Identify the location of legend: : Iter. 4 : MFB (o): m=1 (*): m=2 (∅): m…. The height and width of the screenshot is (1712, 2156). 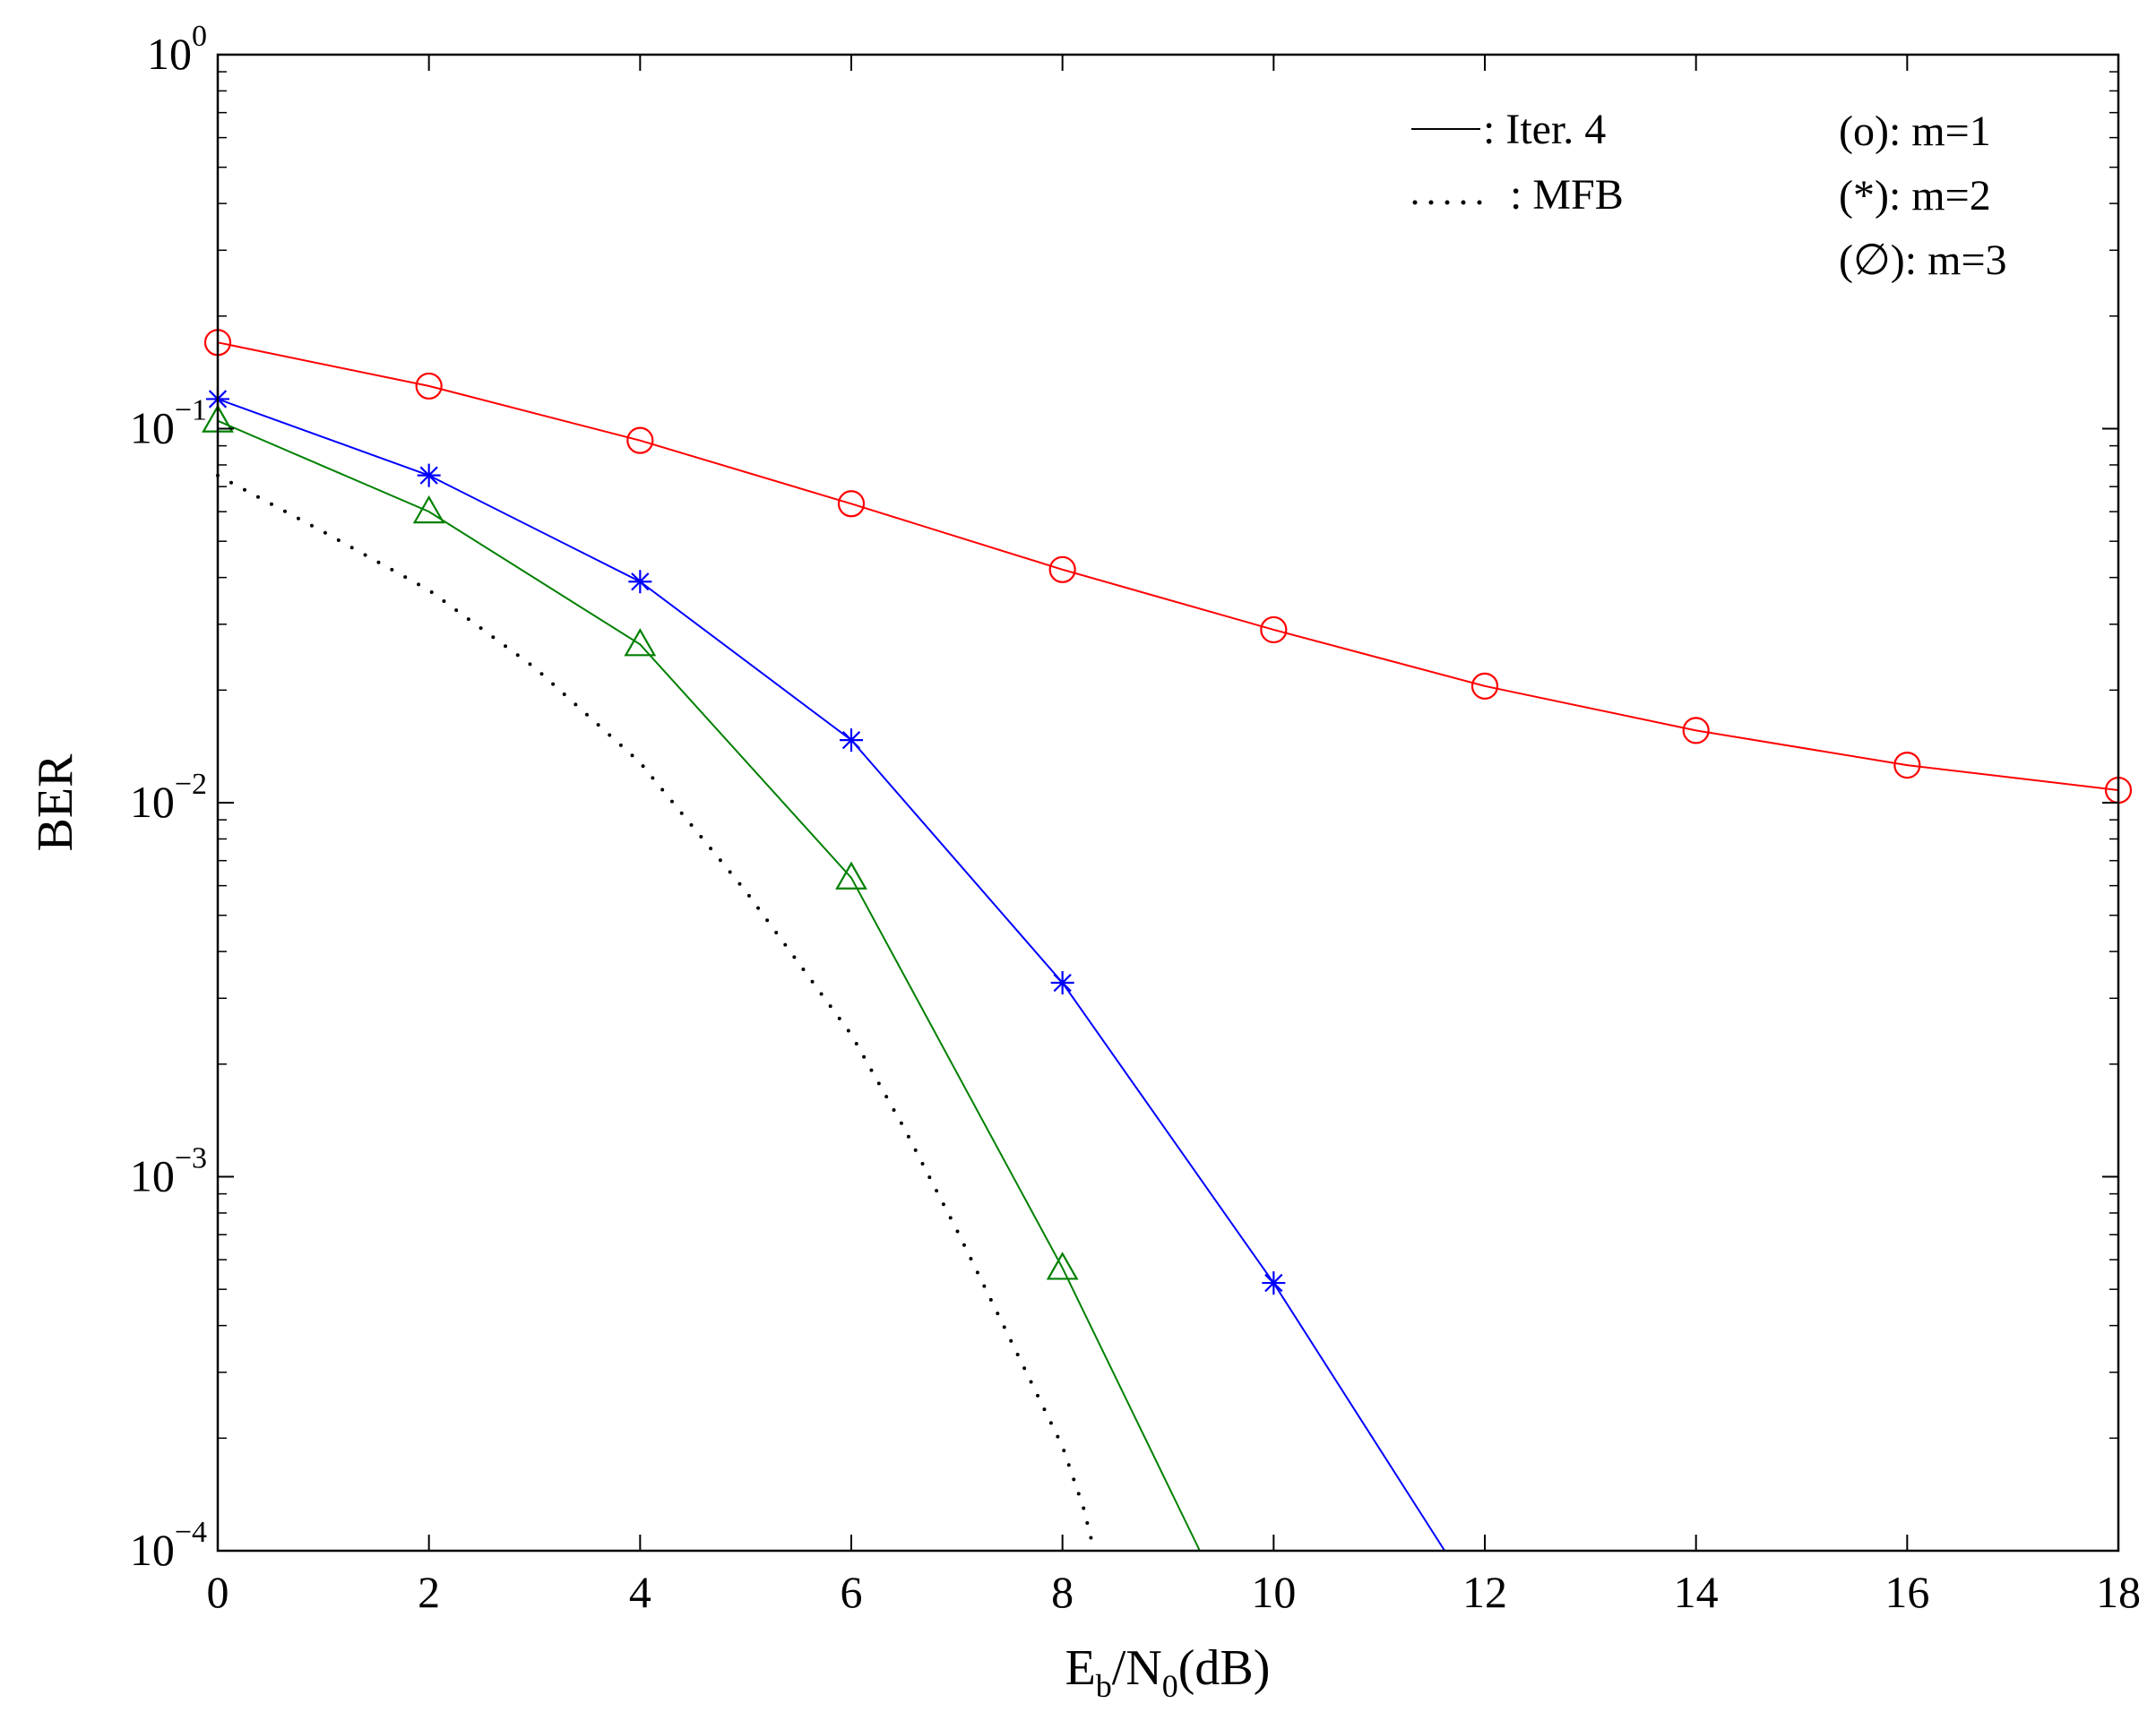
(1709, 195).